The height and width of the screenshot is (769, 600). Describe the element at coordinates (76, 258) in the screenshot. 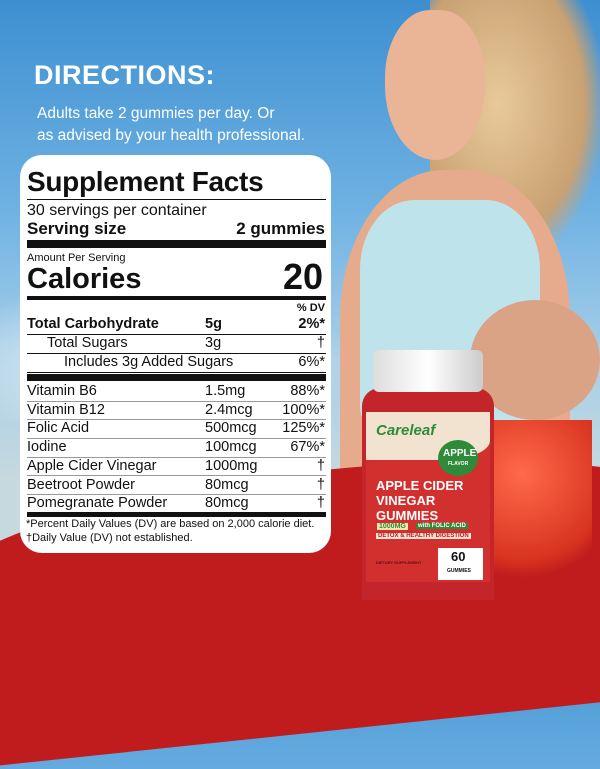

I see `amount-per-serving: Amount Per Serving` at that location.